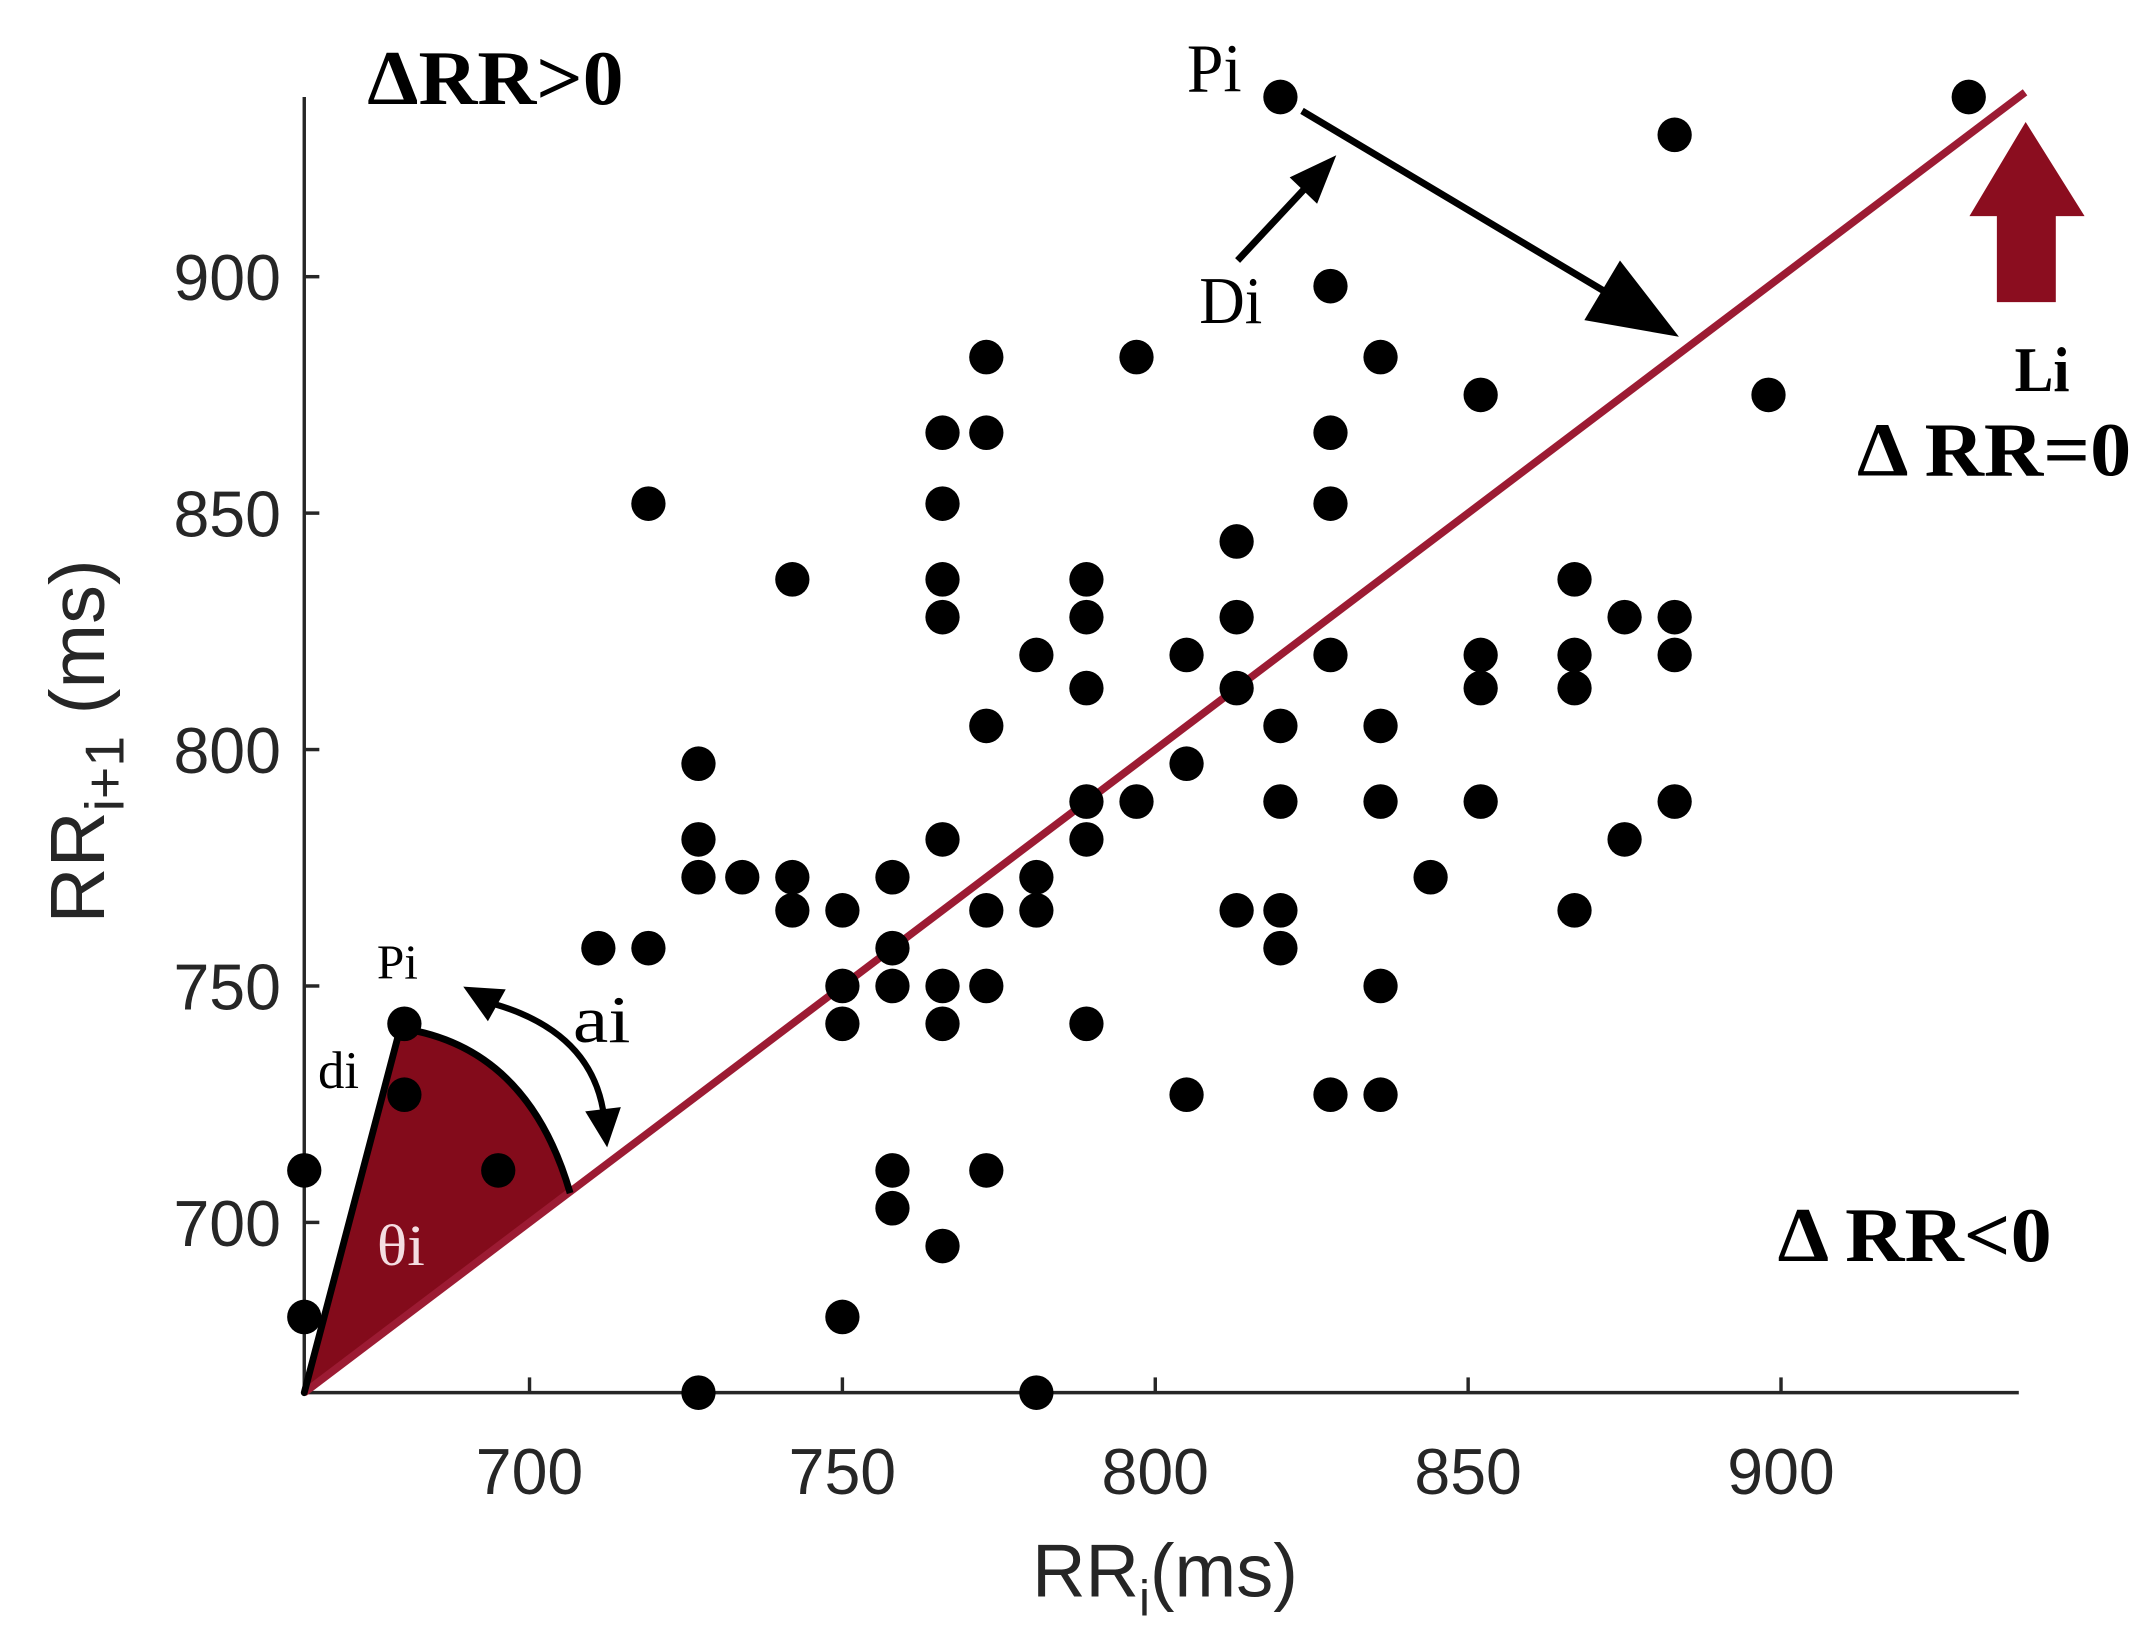 Image resolution: width=2149 pixels, height=1649 pixels. I want to click on y-tick-label: 700, so click(226, 1223).